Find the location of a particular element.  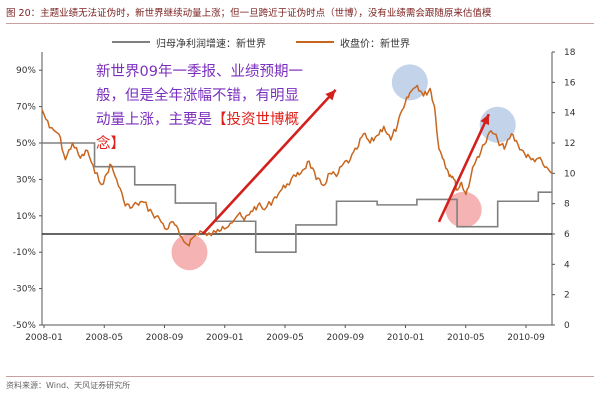

left-tick-label-4: 10% is located at coordinates (26, 217).